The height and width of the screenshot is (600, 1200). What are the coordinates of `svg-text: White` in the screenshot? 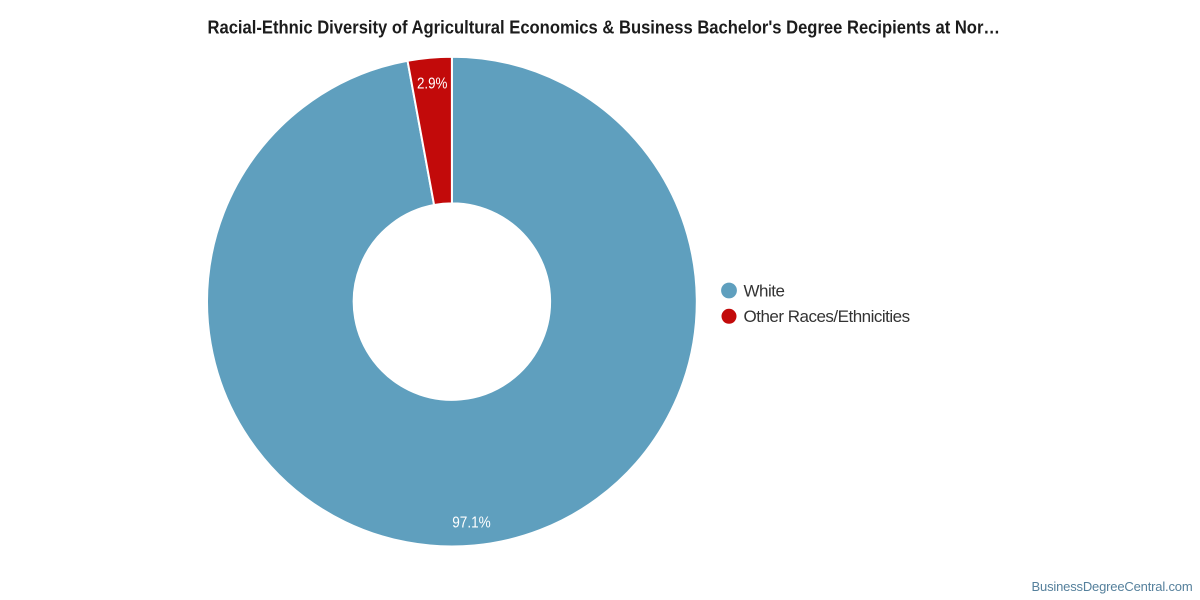 It's located at (764, 290).